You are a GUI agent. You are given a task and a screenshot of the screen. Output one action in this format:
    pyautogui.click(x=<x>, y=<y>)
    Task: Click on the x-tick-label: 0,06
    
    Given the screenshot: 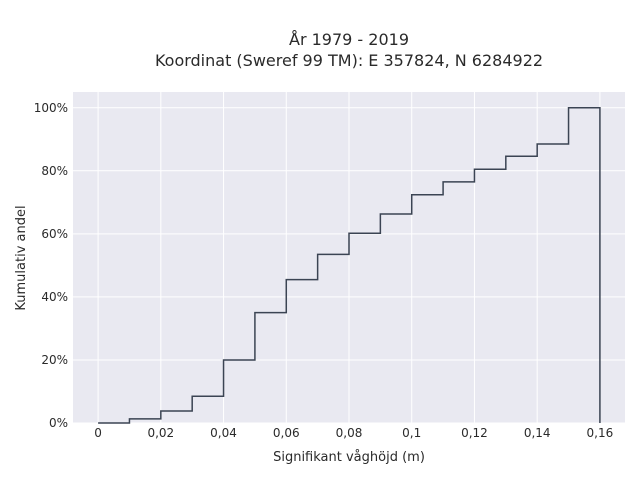 What is the action you would take?
    pyautogui.click(x=286, y=433)
    